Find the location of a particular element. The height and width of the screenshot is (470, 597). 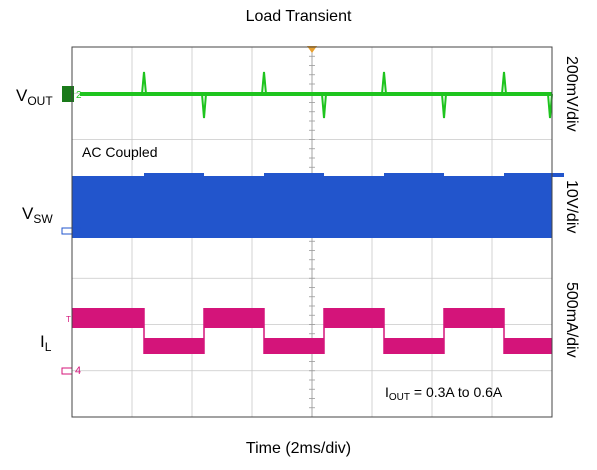

ch3-label: 3 is located at coordinates (78, 231).